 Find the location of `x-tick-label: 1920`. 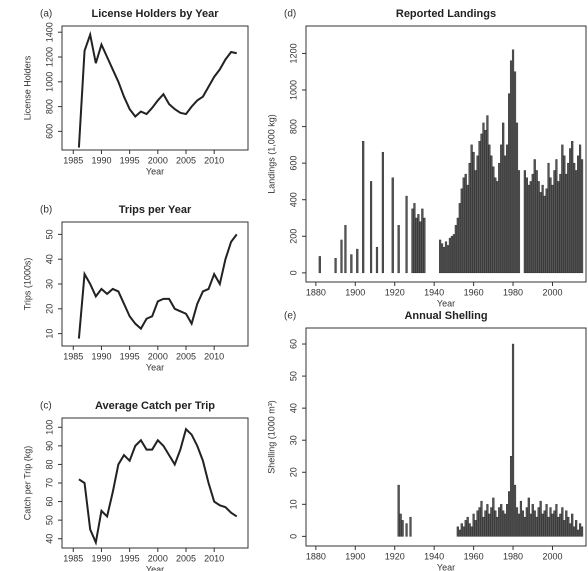

x-tick-label: 1920 is located at coordinates (395, 292).